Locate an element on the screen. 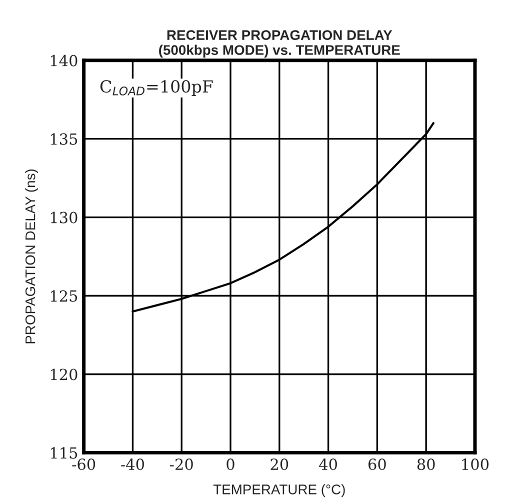 The width and height of the screenshot is (508, 503). x-tick-label: -20 is located at coordinates (181, 464).